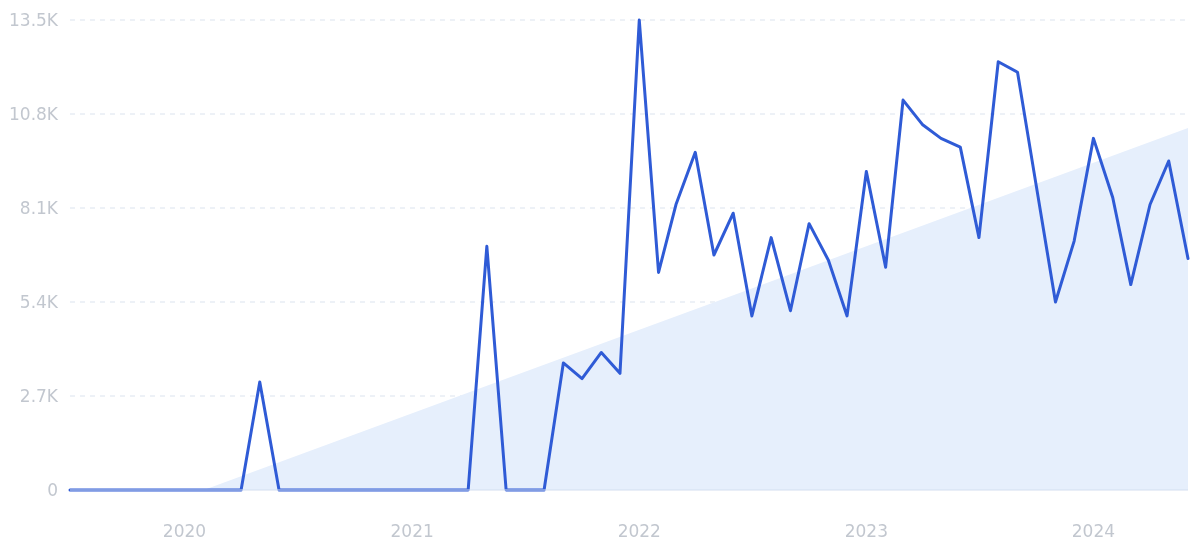  Describe the element at coordinates (34, 113) in the screenshot. I see `y-tick-label: 10.8K` at that location.